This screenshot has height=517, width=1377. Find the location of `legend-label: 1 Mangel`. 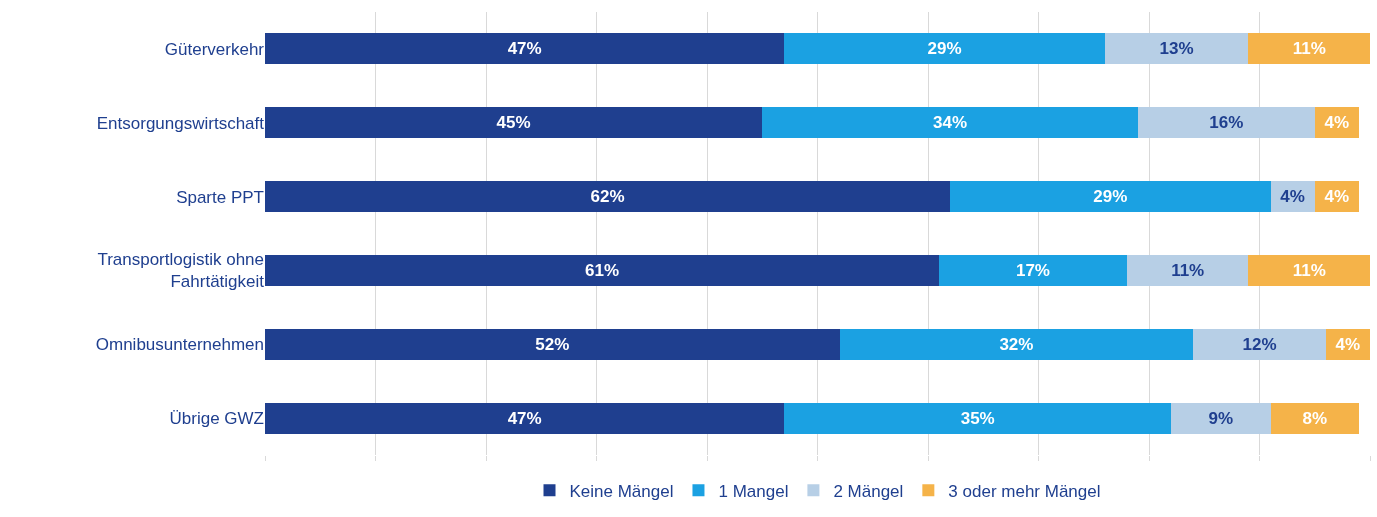

legend-label: 1 Mangel is located at coordinates (753, 491).